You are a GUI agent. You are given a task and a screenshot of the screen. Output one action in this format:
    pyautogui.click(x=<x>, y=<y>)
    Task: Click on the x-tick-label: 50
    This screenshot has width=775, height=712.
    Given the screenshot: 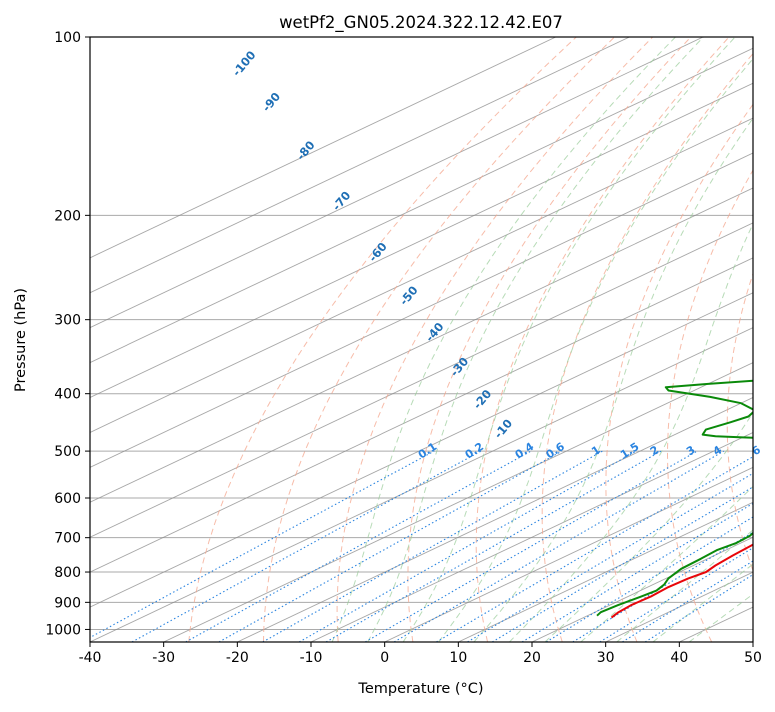 What is the action you would take?
    pyautogui.click(x=753, y=658)
    